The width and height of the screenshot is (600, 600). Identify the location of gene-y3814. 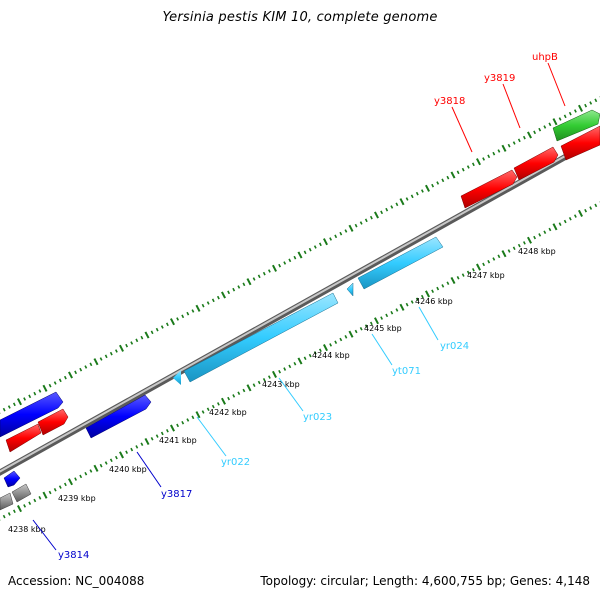
(12, 479).